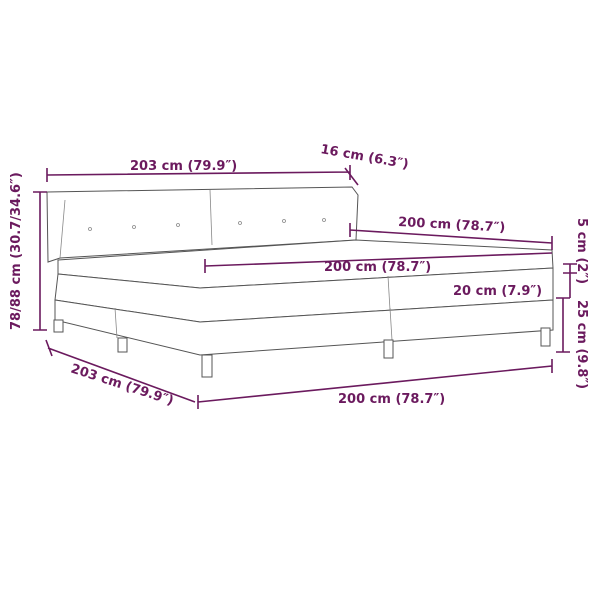 This screenshot has width=600, height=600. I want to click on label-bed-length: 200 cm (78.7″), so click(452, 225).